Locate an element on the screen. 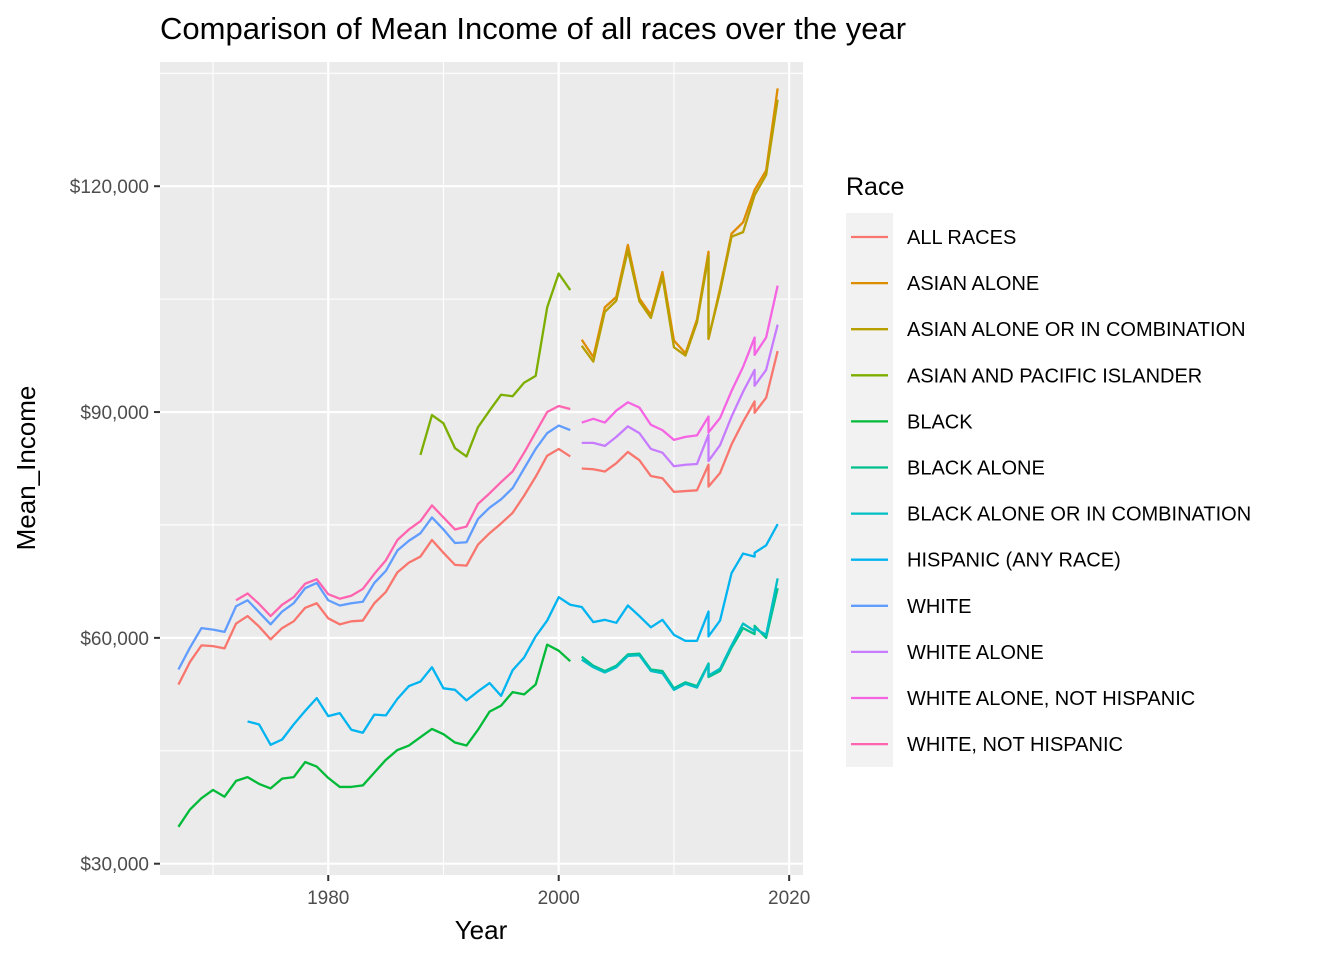 This screenshot has height=960, width=1344. y-tick-label: $60,000 is located at coordinates (114, 639).